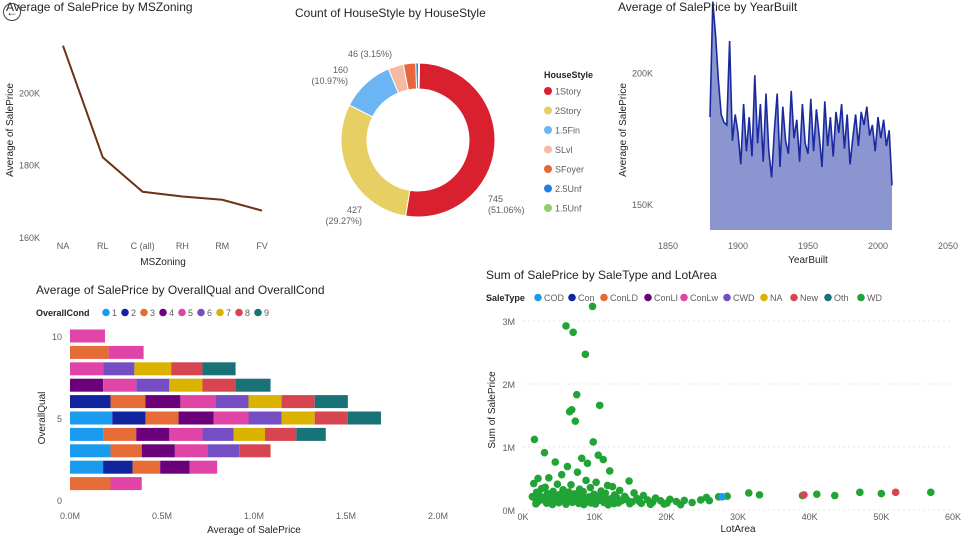 The width and height of the screenshot is (963, 541). I want to click on legend-item: New, so click(809, 298).